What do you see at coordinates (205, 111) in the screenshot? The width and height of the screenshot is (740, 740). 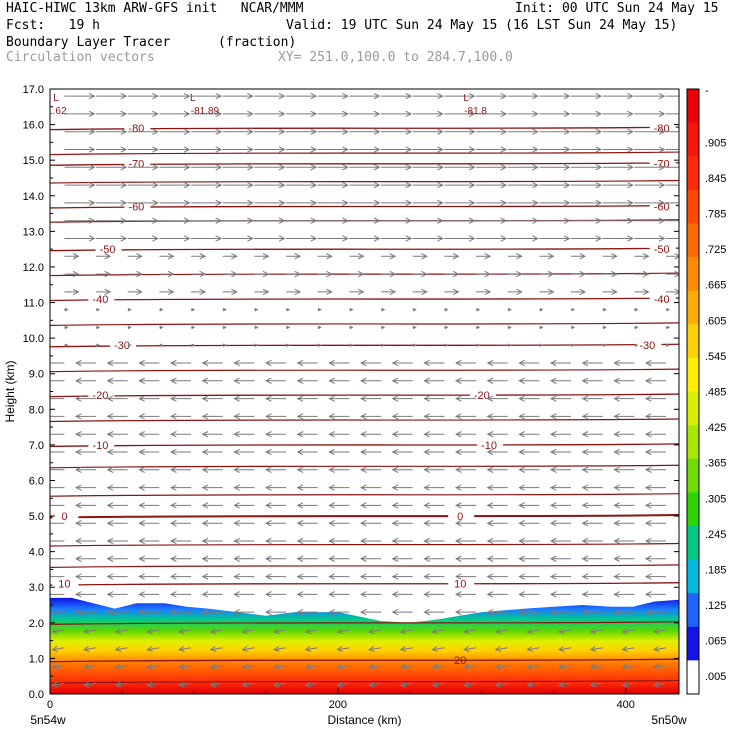 I see `low-value: -81.89` at bounding box center [205, 111].